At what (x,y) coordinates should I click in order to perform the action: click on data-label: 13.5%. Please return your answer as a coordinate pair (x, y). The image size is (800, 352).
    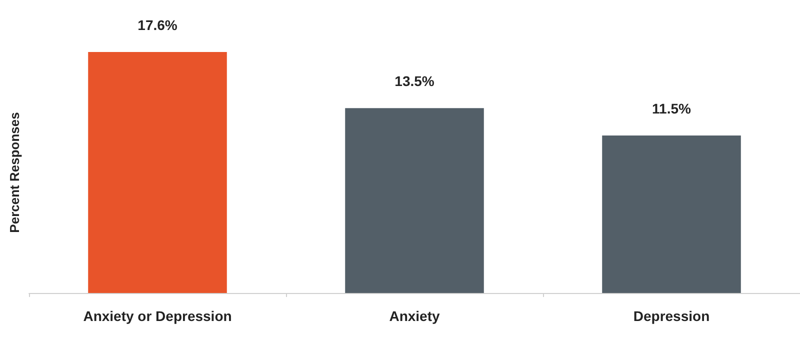
    Looking at the image, I should click on (414, 81).